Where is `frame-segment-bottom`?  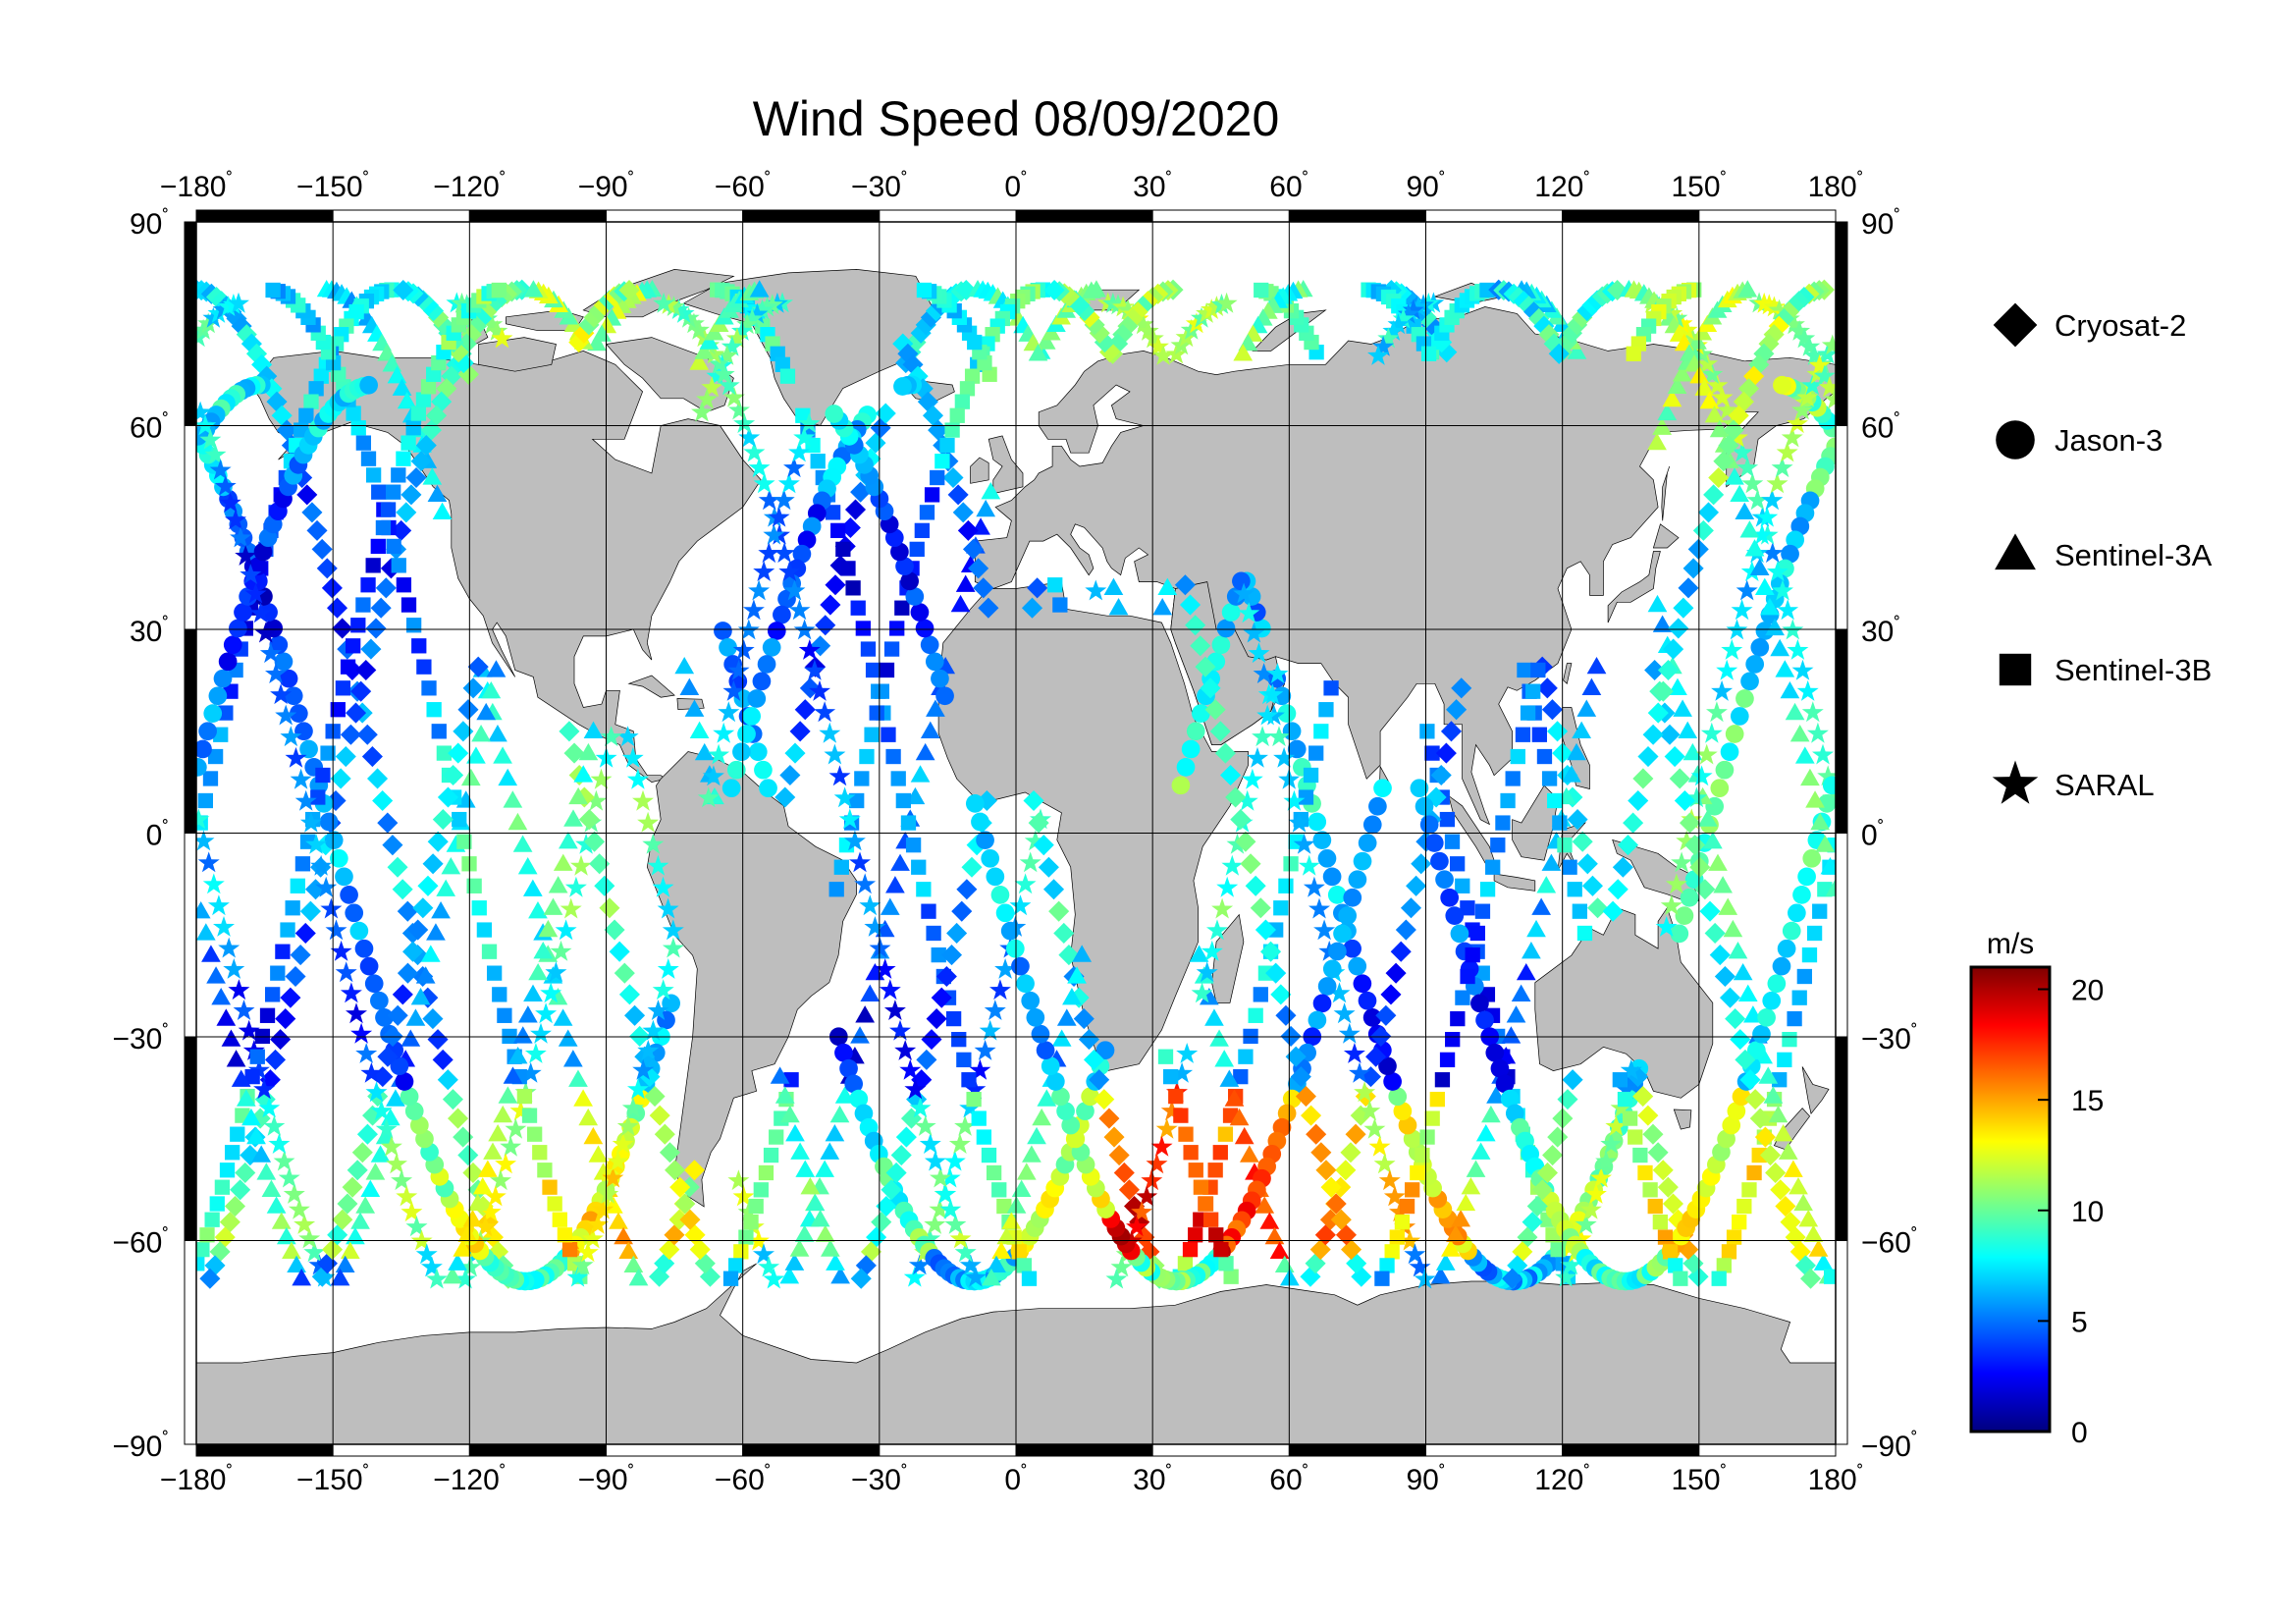
frame-segment-bottom is located at coordinates (675, 1450).